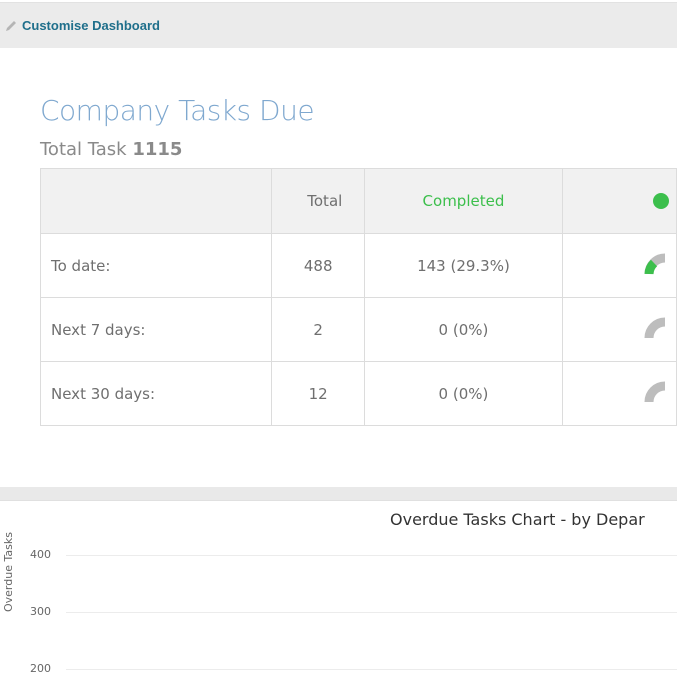 This screenshot has width=677, height=677. What do you see at coordinates (318, 329) in the screenshot?
I see `row-total: 2` at bounding box center [318, 329].